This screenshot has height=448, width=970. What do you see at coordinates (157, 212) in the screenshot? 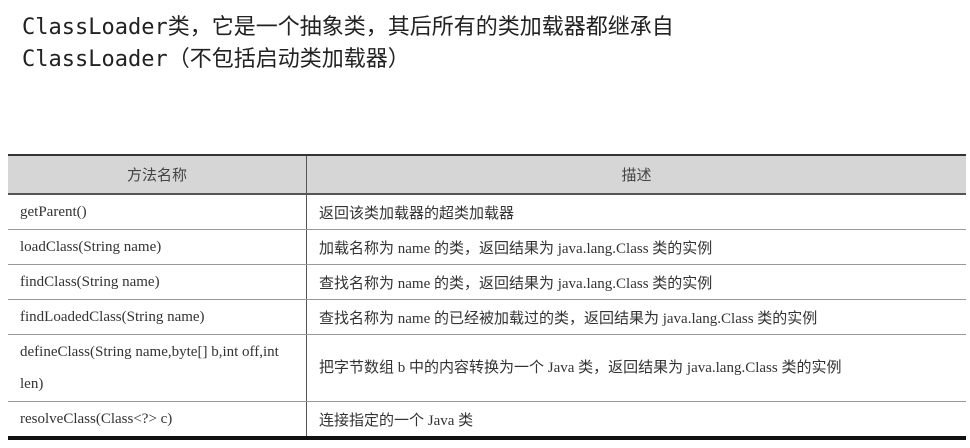
I see `method-cell: getParent()` at bounding box center [157, 212].